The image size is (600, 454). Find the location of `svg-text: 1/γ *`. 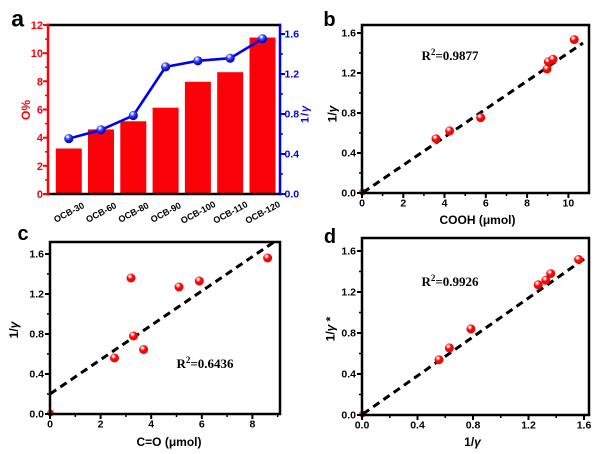

svg-text: 1/γ * is located at coordinates (331, 328).